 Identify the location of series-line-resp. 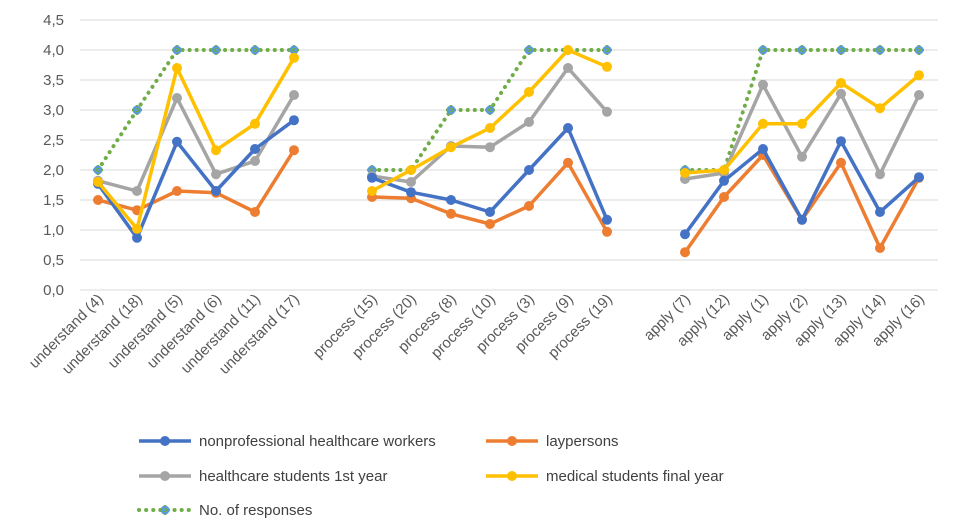
(196, 110).